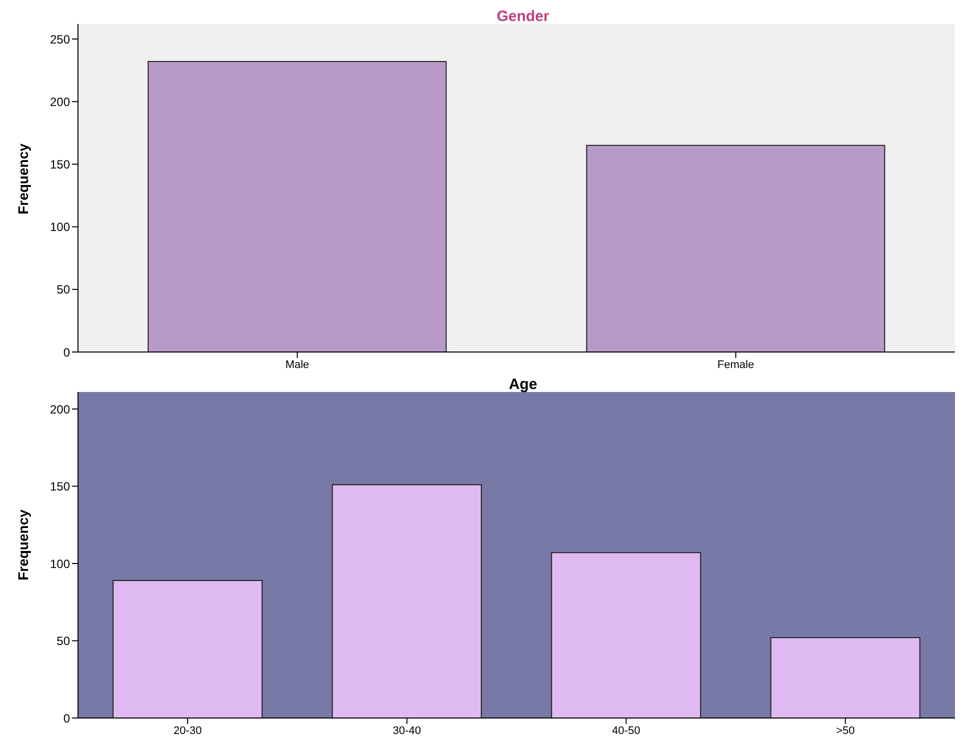 This screenshot has width=963, height=741. Describe the element at coordinates (188, 730) in the screenshot. I see `x-tick-label: 20-30` at that location.